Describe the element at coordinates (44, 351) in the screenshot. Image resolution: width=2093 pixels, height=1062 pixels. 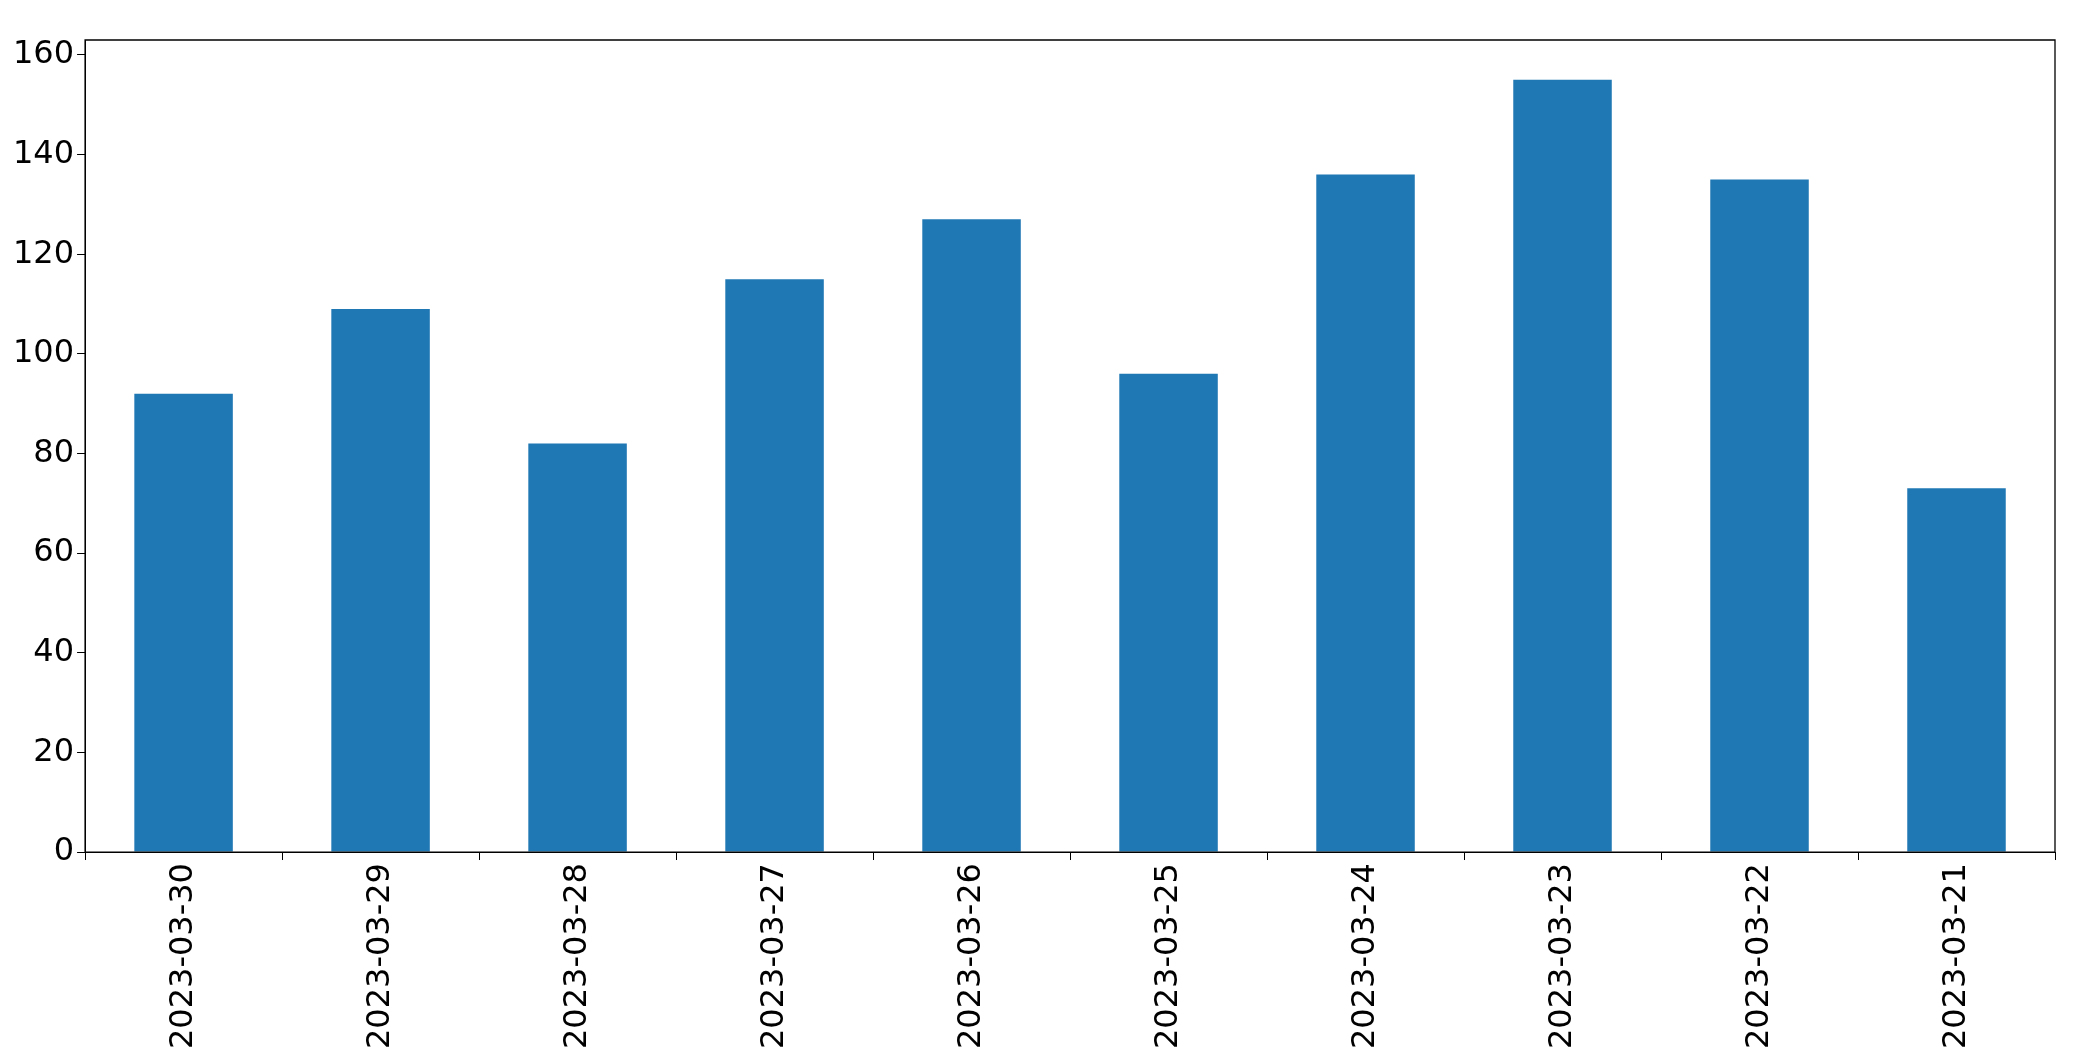
I see `y-tick-label: 100` at that location.